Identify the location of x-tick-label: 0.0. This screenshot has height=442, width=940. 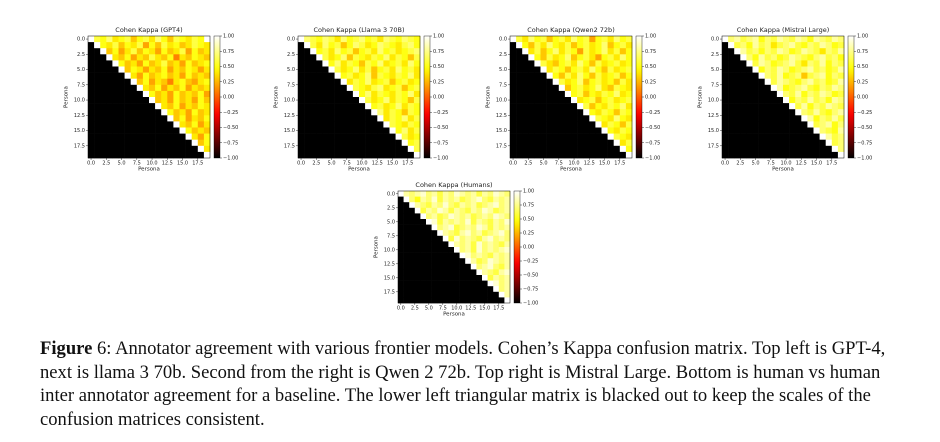
(725, 164).